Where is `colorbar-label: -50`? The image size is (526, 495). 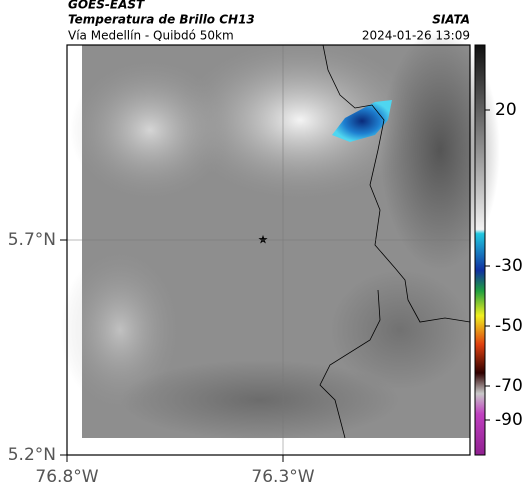 colorbar-label: -50 is located at coordinates (509, 326).